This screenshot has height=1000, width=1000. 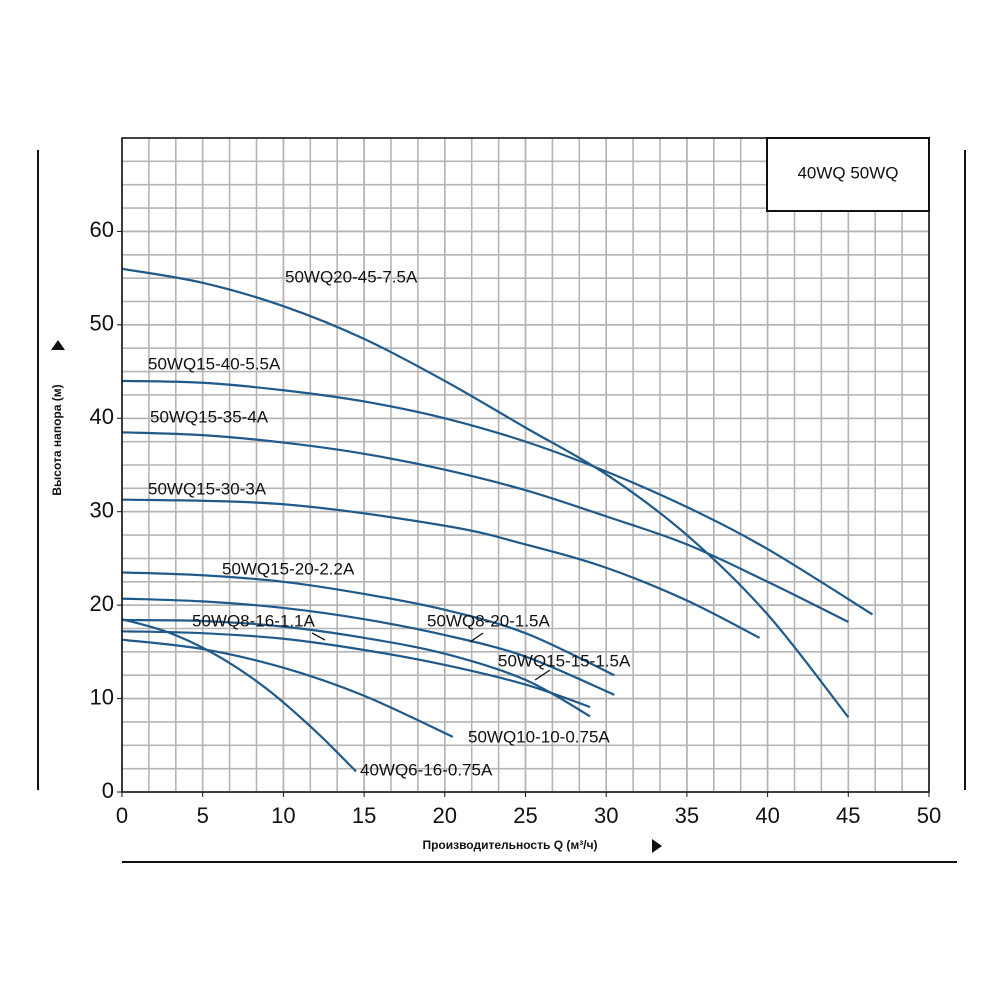 What do you see at coordinates (203, 815) in the screenshot?
I see `x-tick-label: 5` at bounding box center [203, 815].